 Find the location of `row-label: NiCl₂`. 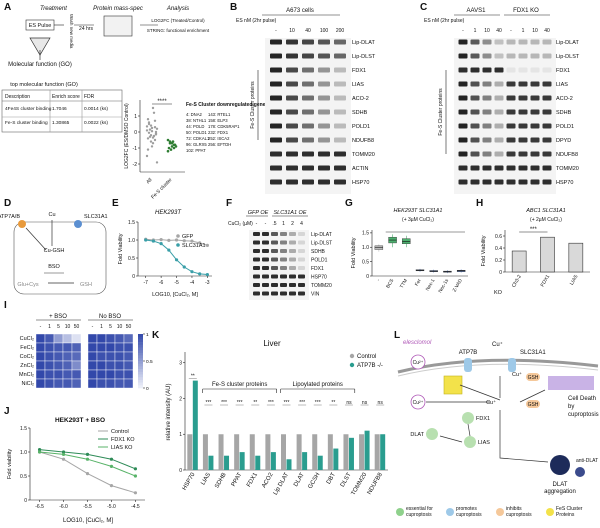

row-label: NiCl₂ is located at coordinates (27, 384).